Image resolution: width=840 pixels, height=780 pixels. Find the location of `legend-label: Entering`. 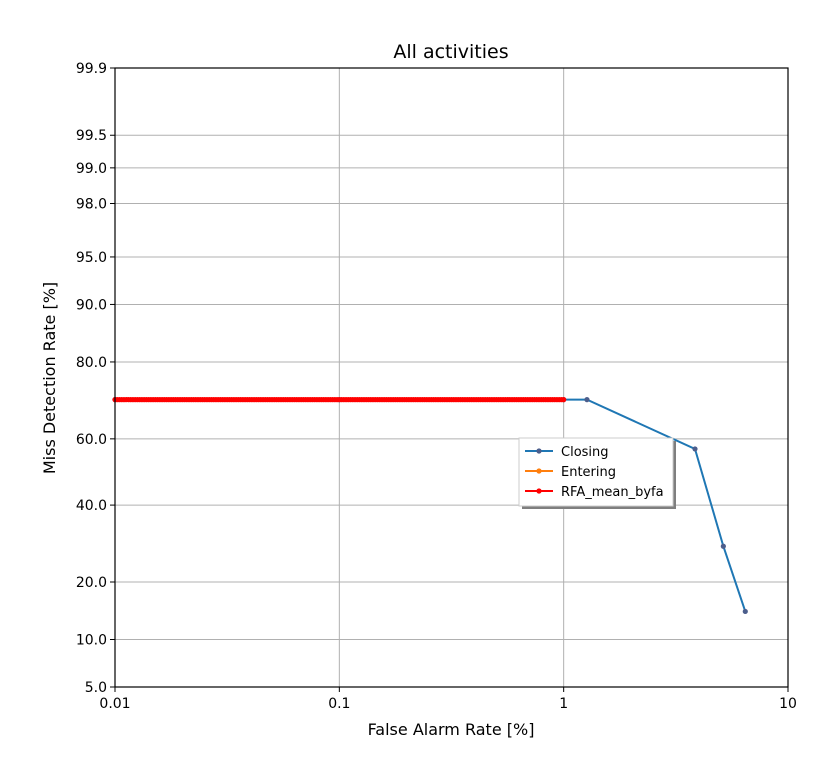

legend-label: Entering is located at coordinates (588, 472).